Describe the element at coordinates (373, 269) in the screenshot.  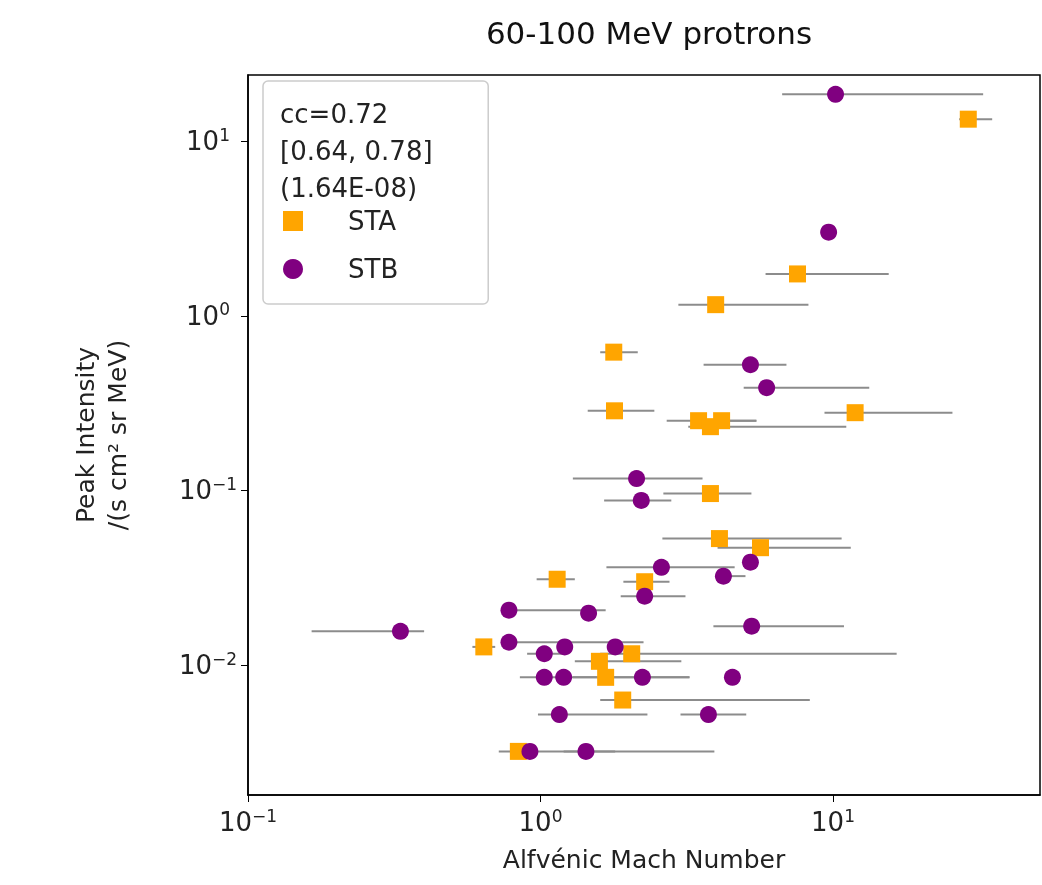
I see `legend-label: STB` at that location.